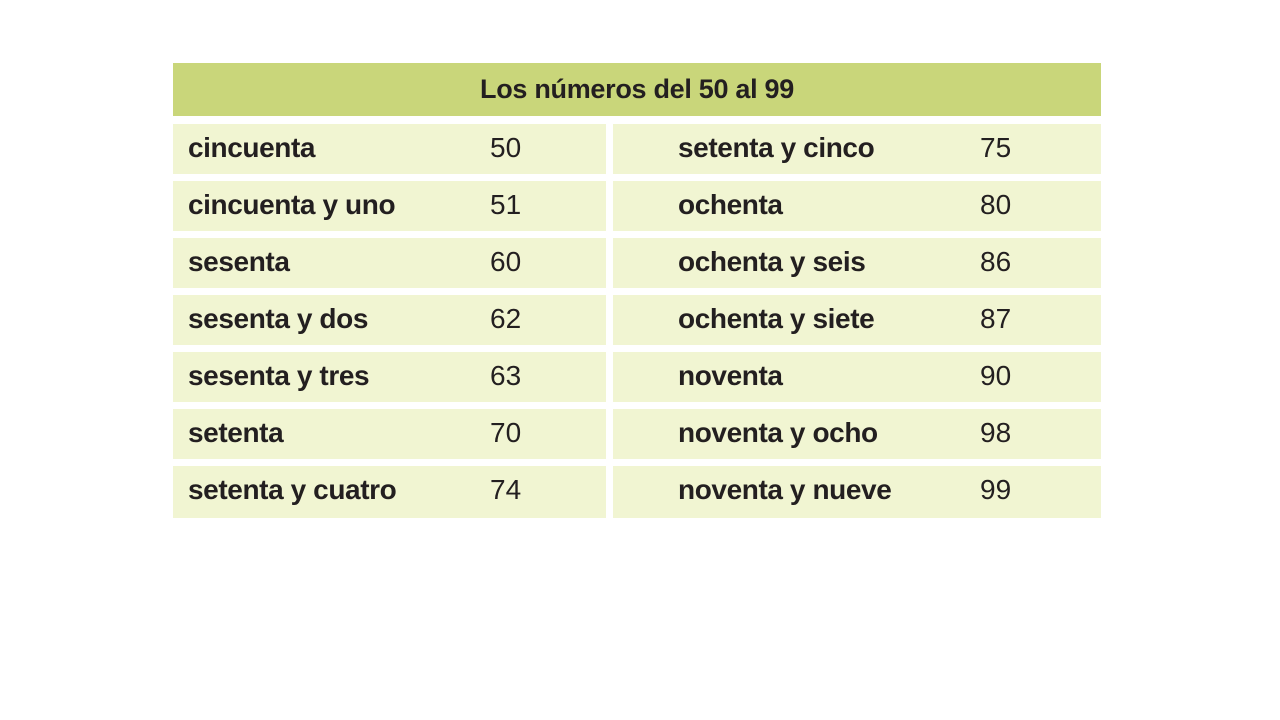  What do you see at coordinates (239, 261) in the screenshot?
I see `number-word: sesenta` at bounding box center [239, 261].